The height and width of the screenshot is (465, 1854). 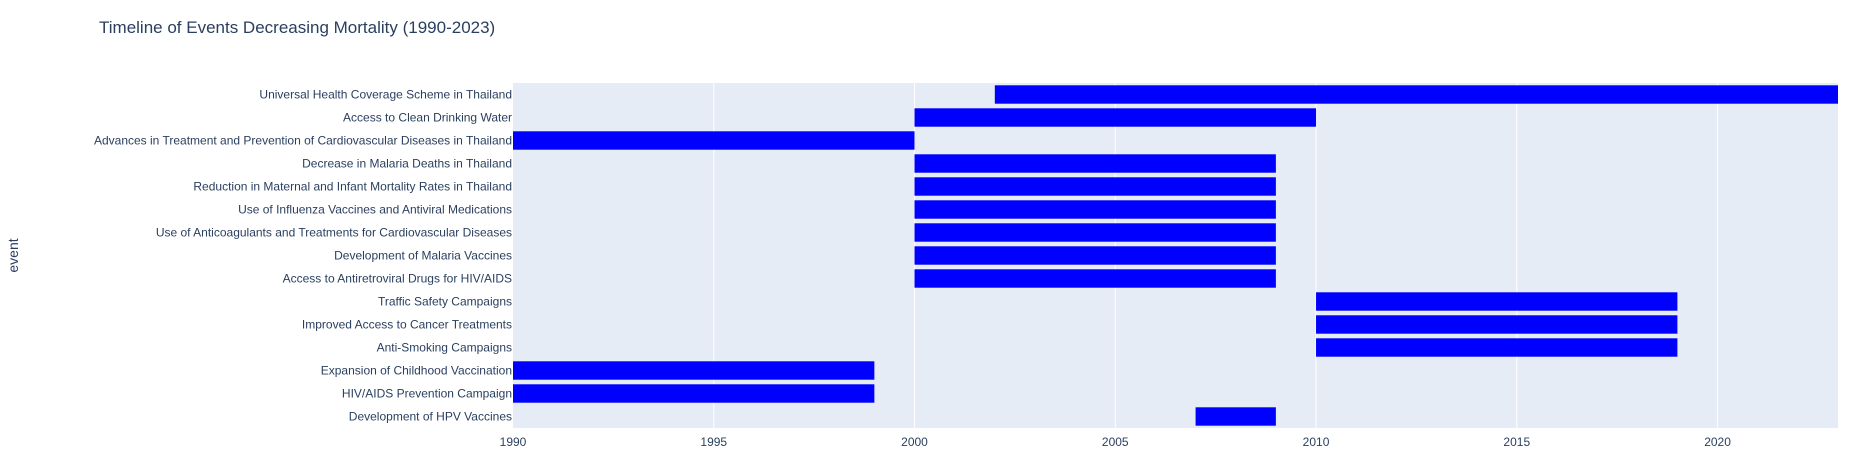 What do you see at coordinates (445, 302) in the screenshot?
I see `y-tick-label: Traffic Safety Campaigns` at bounding box center [445, 302].